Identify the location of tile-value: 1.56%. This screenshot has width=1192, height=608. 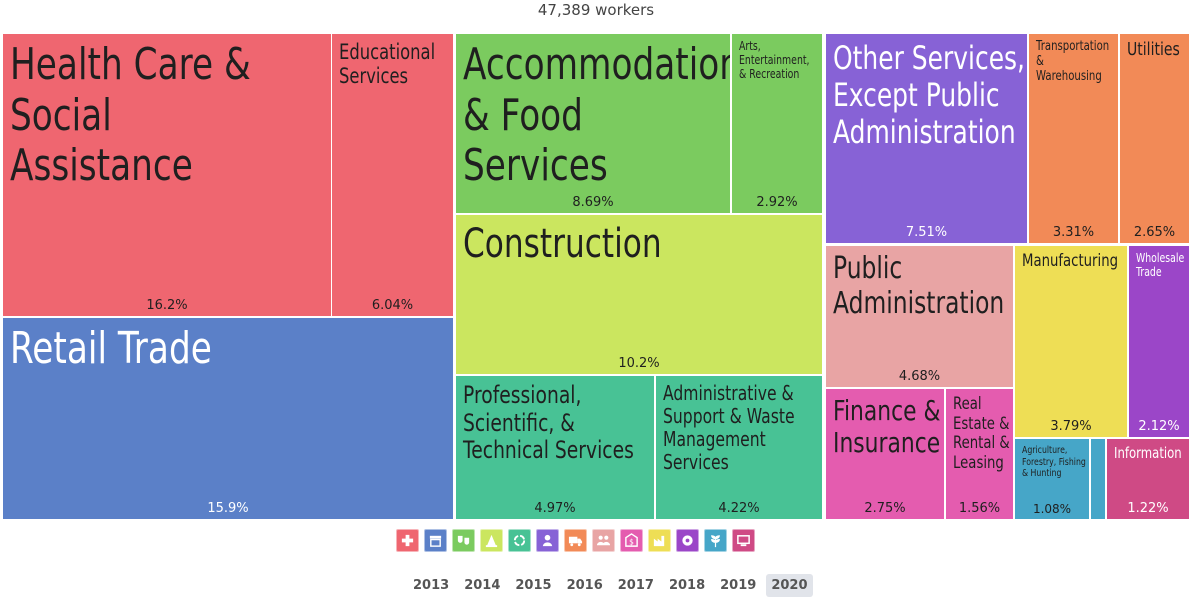
(979, 508).